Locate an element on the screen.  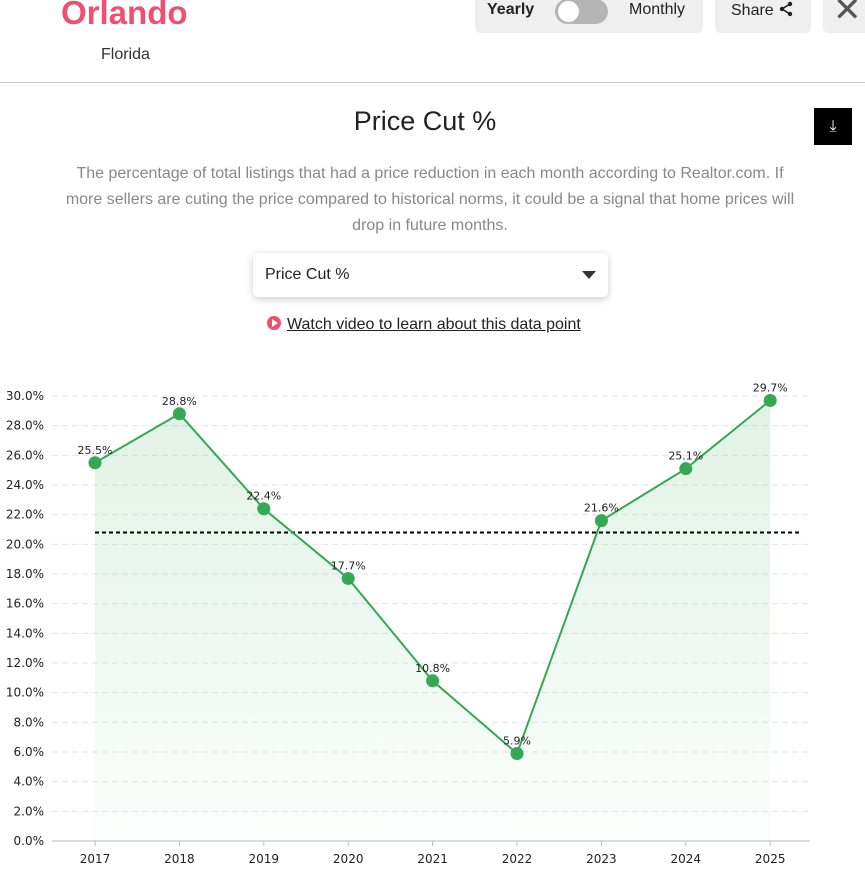
data-label: 29.7% is located at coordinates (770, 387).